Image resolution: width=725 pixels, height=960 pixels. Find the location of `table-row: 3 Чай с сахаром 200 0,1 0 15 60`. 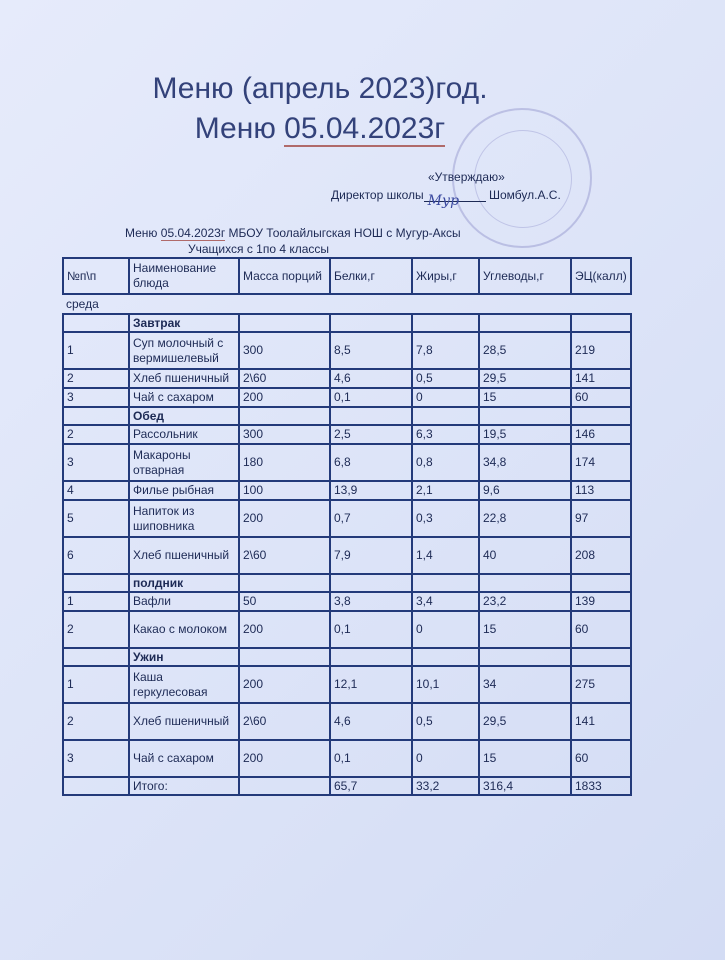

table-row: 3 Чай с сахаром 200 0,1 0 15 60 is located at coordinates (347, 758).